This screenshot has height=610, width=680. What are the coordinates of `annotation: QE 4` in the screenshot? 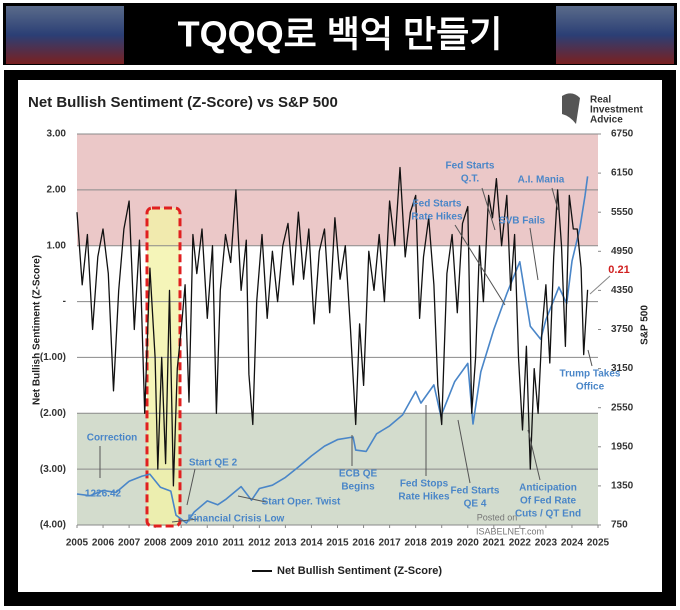 It's located at (475, 504).